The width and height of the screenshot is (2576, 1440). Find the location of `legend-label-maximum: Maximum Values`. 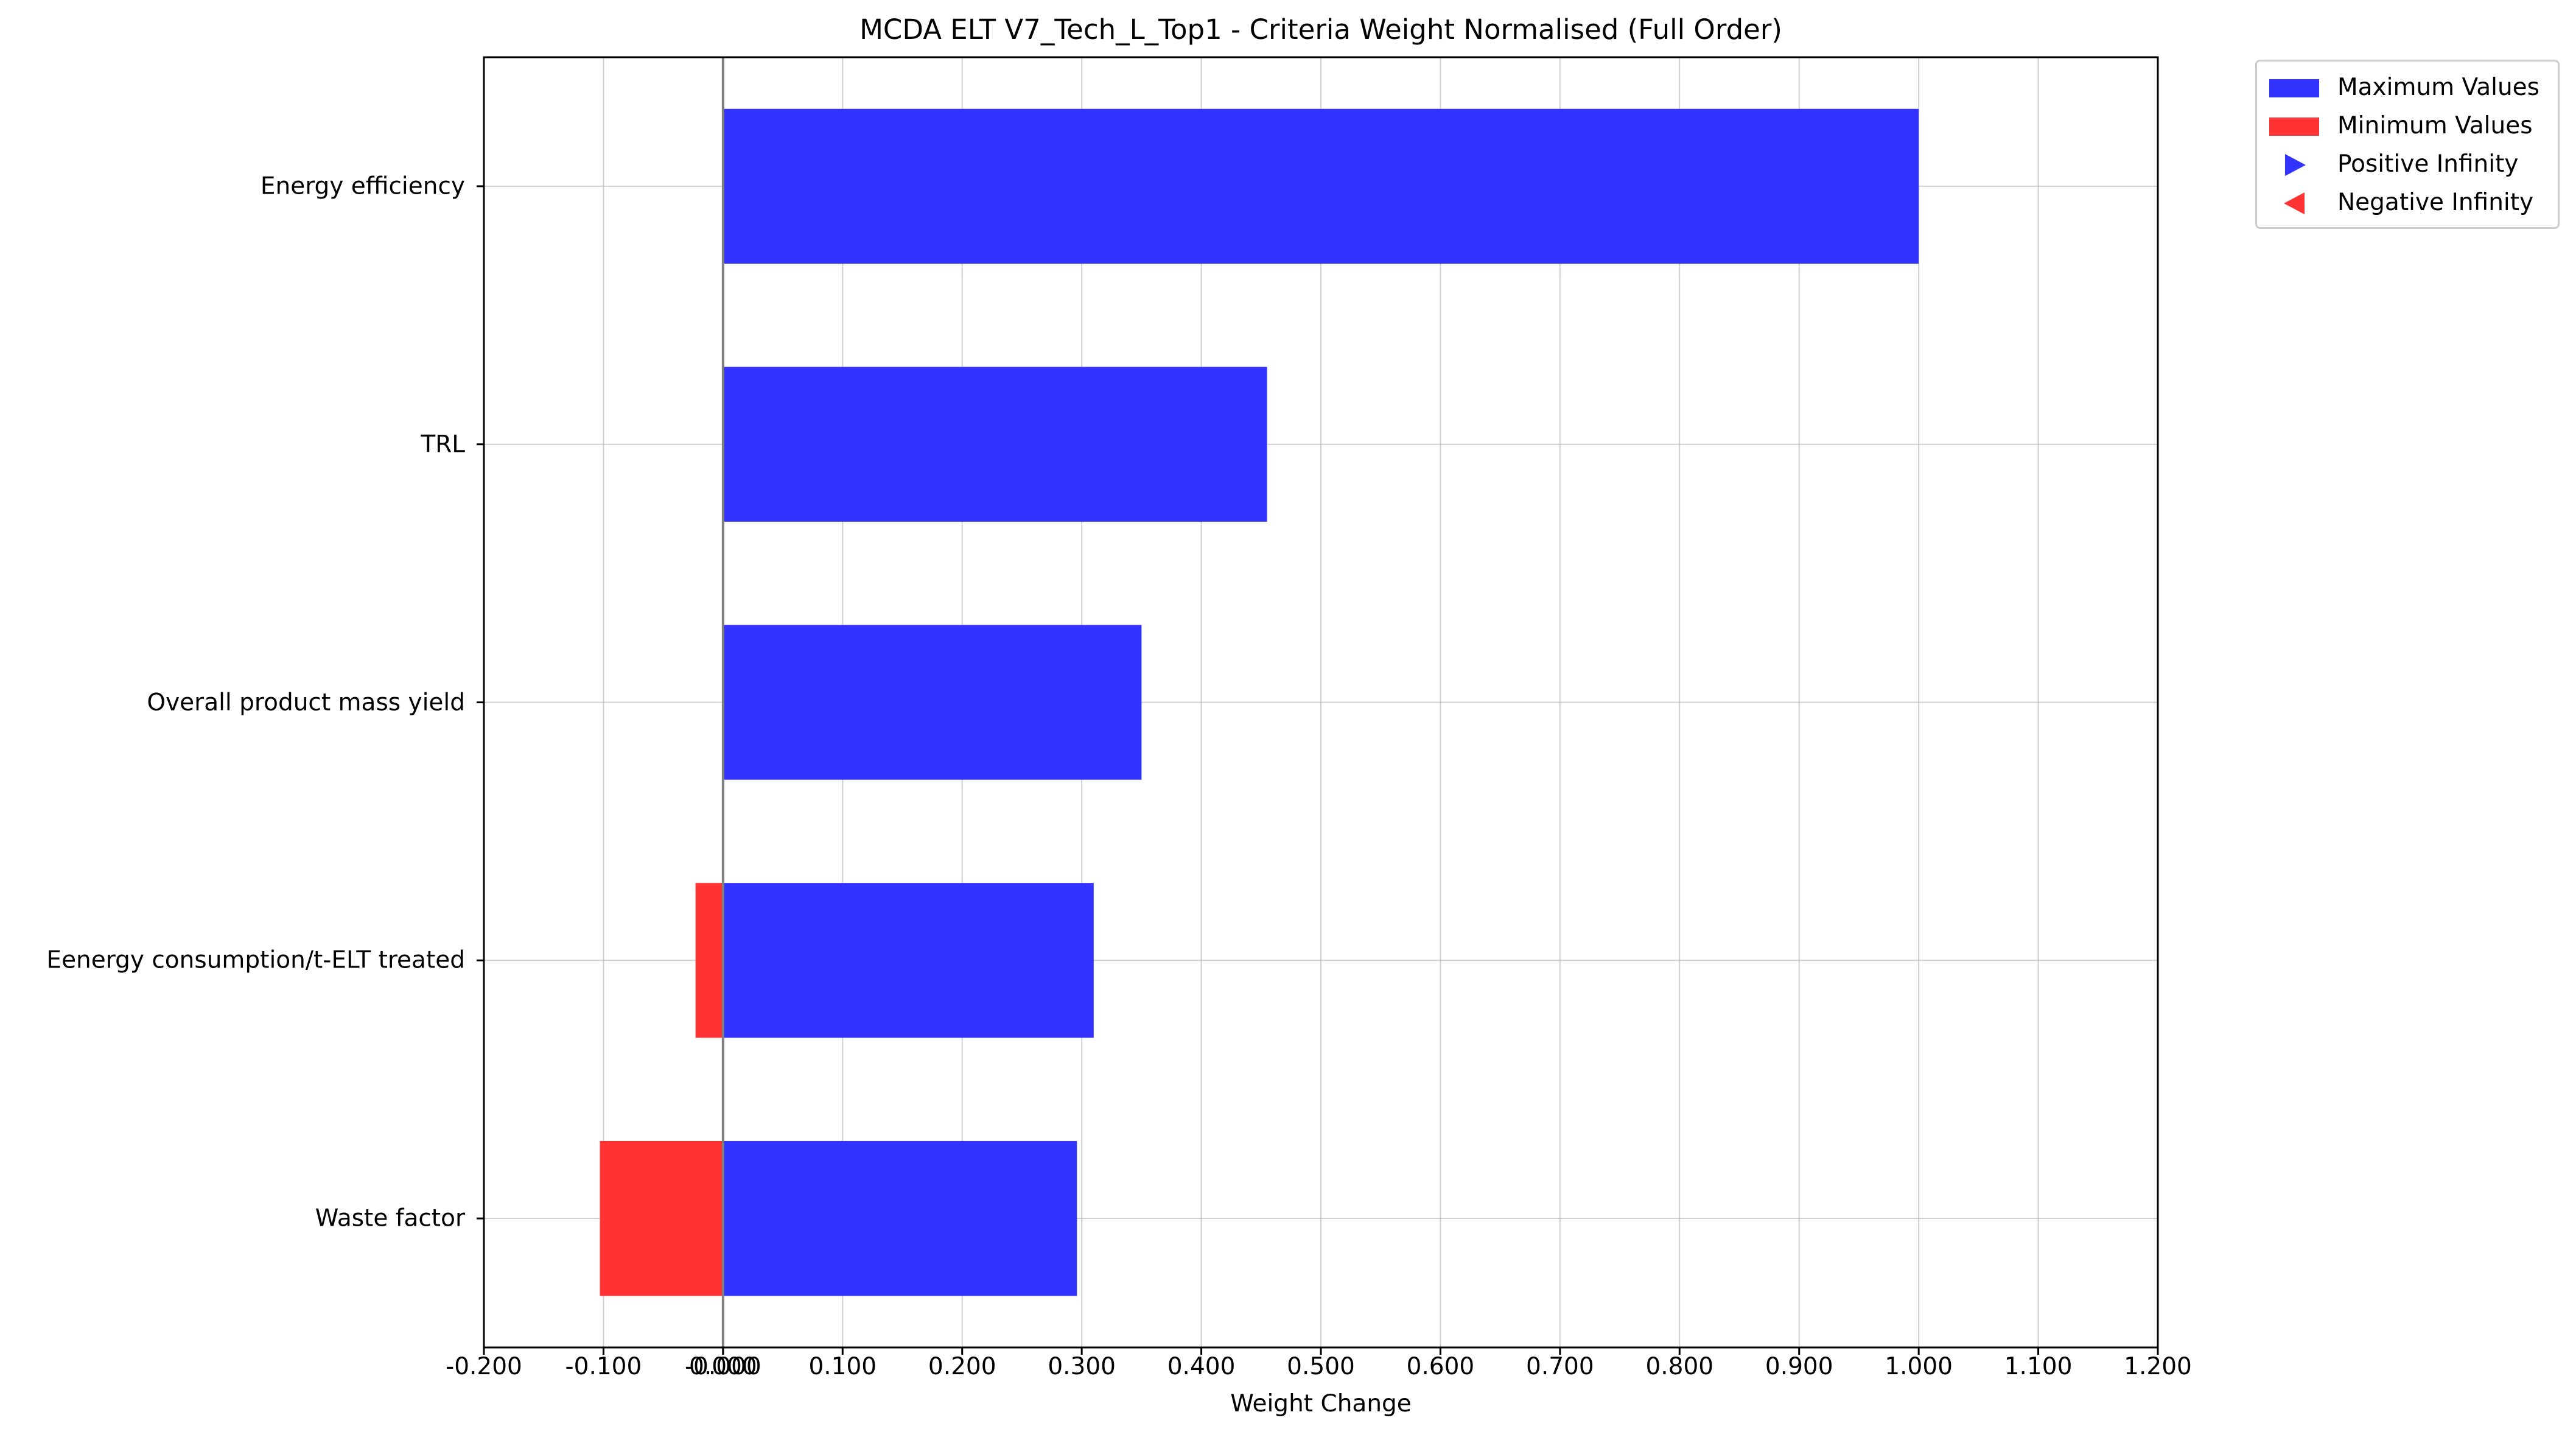

legend-label-maximum: Maximum Values is located at coordinates (2438, 87).